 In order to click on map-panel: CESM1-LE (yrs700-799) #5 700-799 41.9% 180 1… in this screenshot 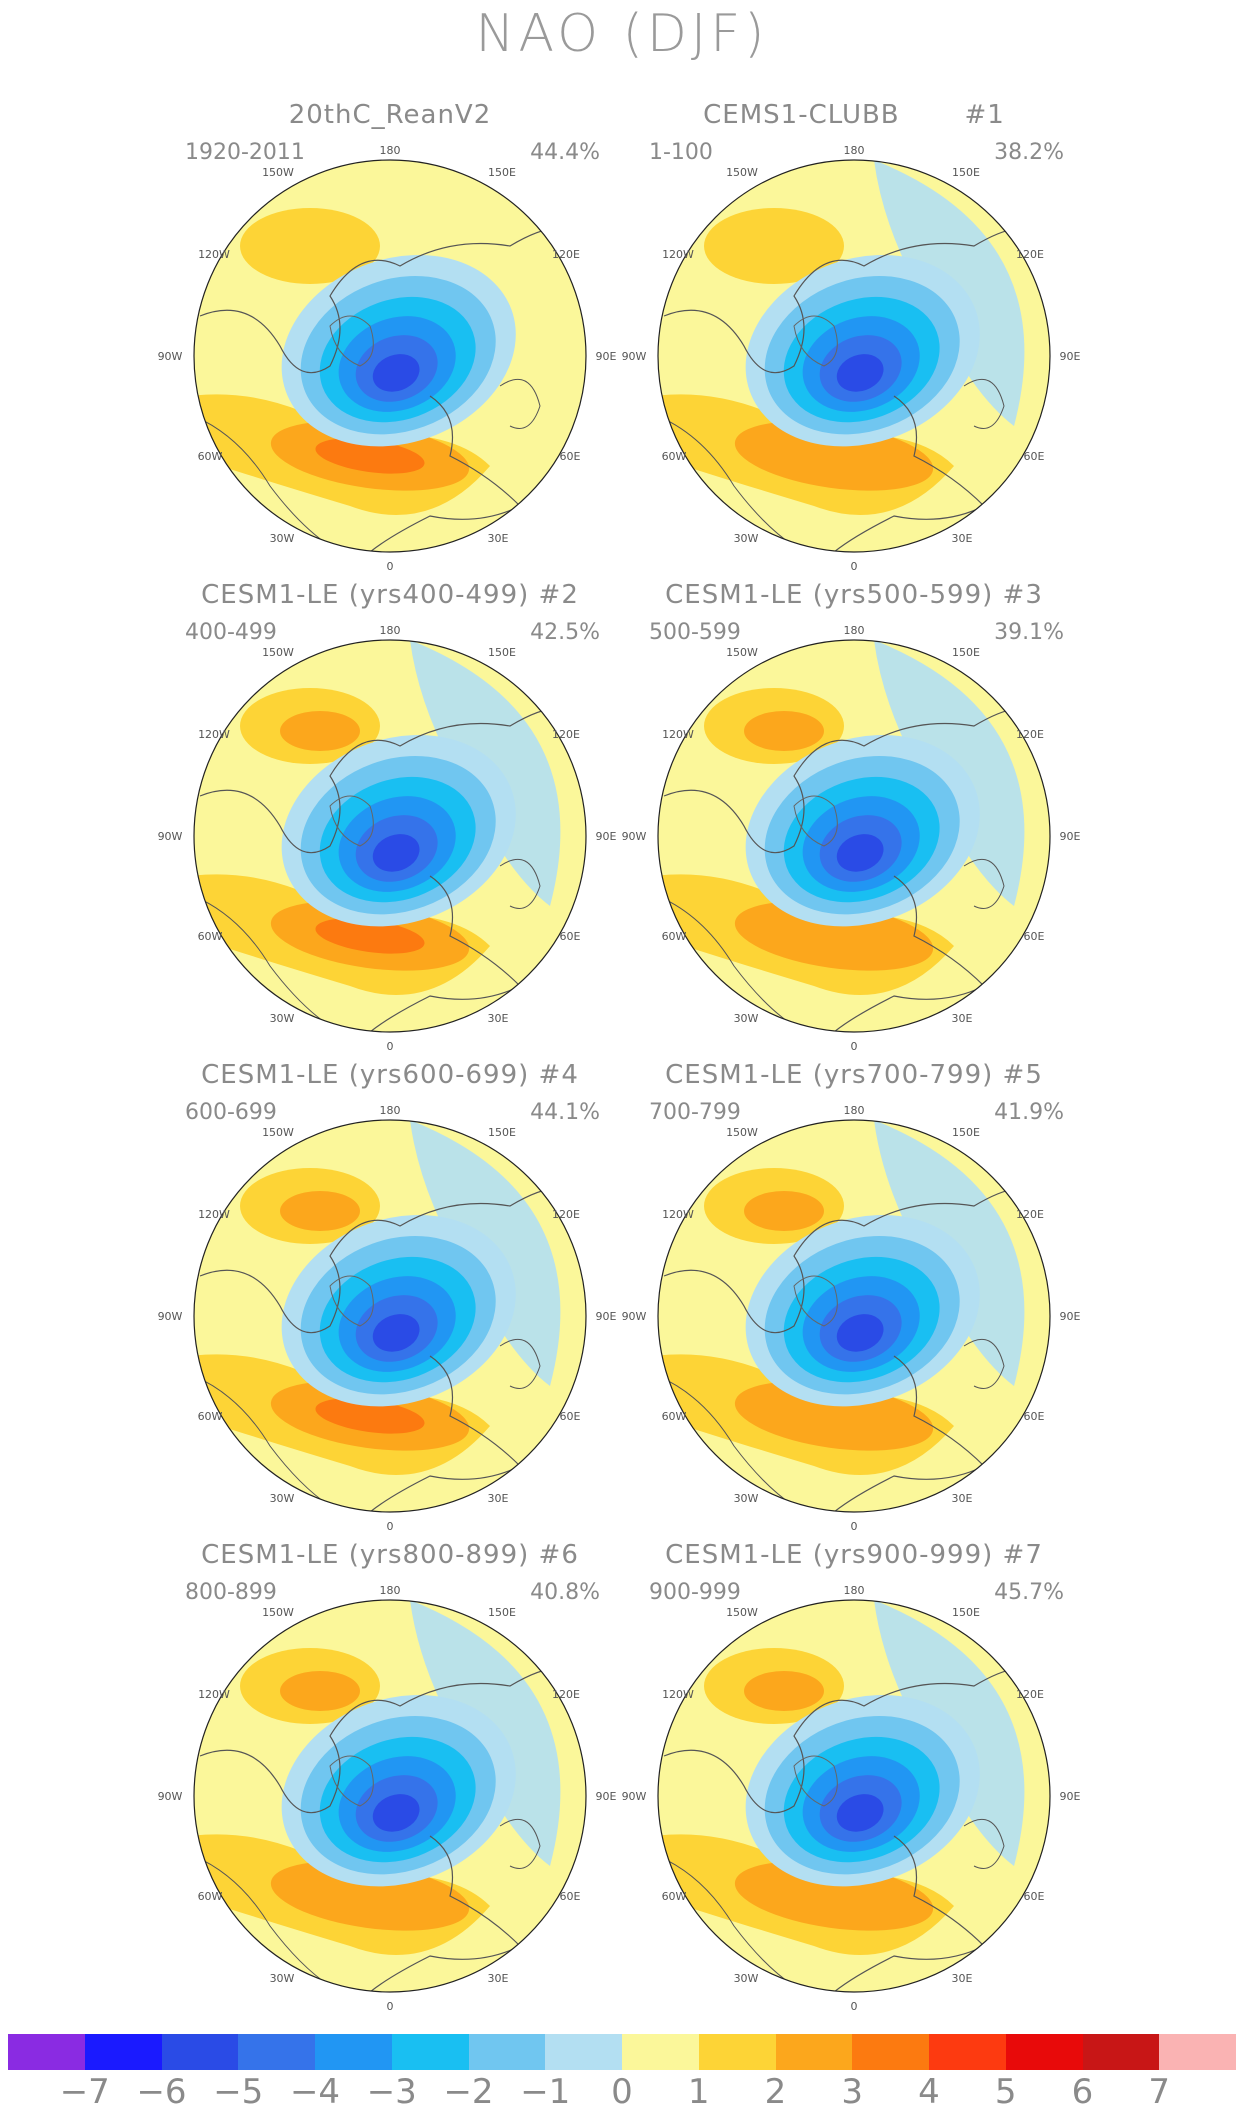, I will do `click(854, 1300)`.